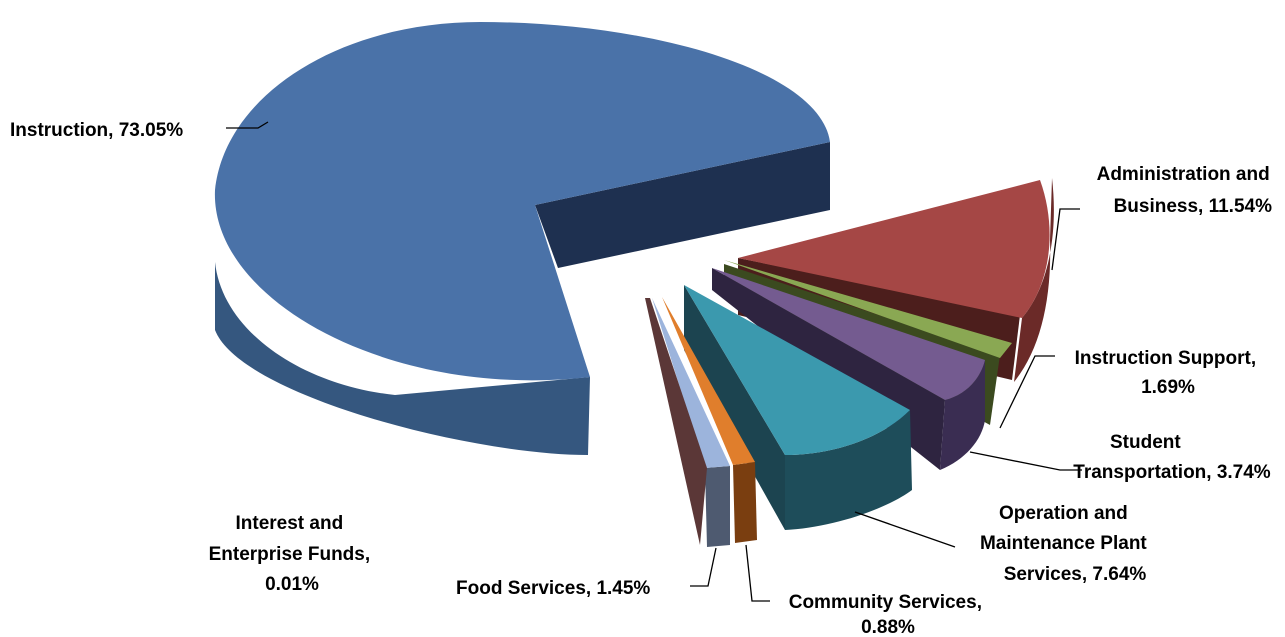 This screenshot has height=637, width=1285. I want to click on label-student-transportation: Student Transportation, 3.74%, so click(1172, 457).